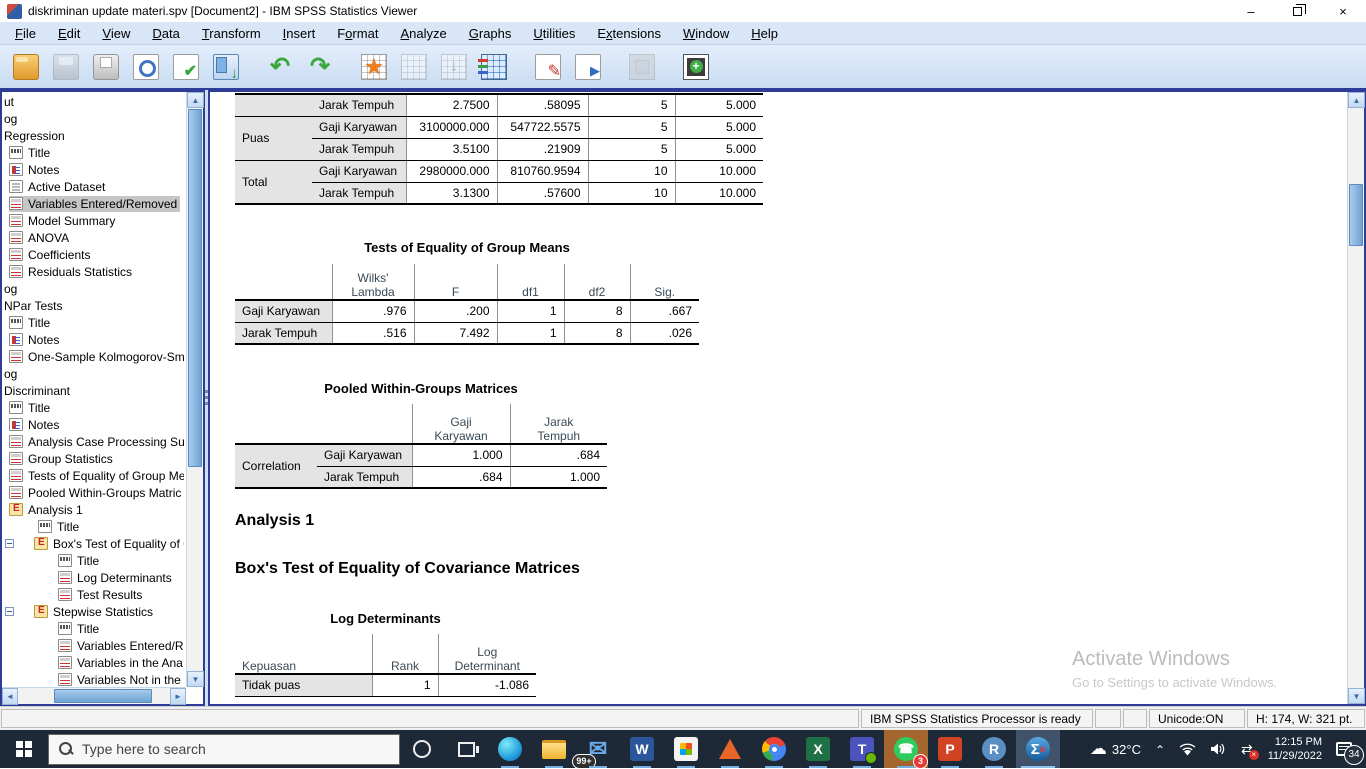  Describe the element at coordinates (93, 101) in the screenshot. I see `outline-item: ut` at that location.